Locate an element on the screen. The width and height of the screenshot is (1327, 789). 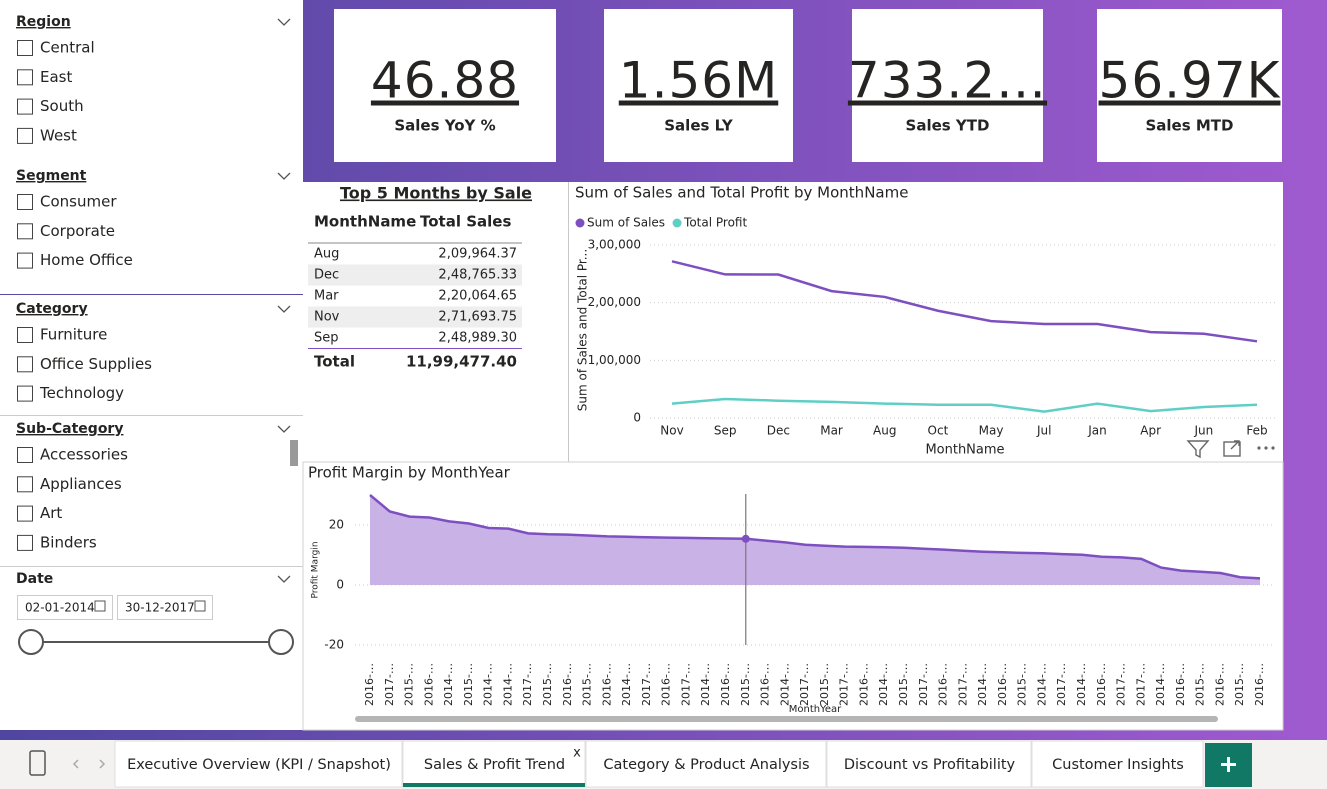
legend-marker is located at coordinates (580, 223).